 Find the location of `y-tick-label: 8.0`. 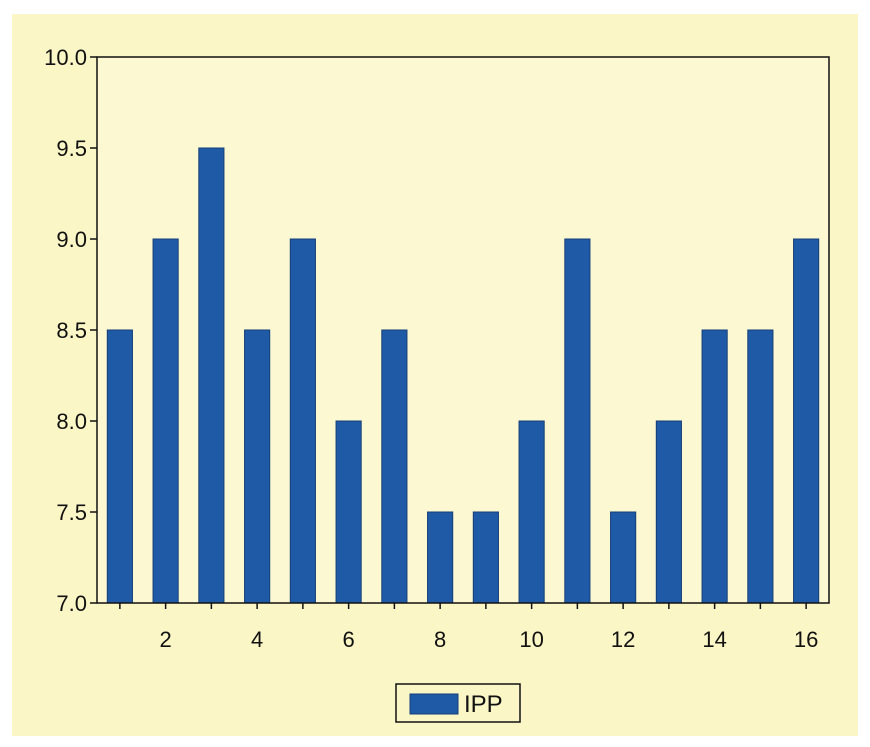

y-tick-label: 8.0 is located at coordinates (71, 421).